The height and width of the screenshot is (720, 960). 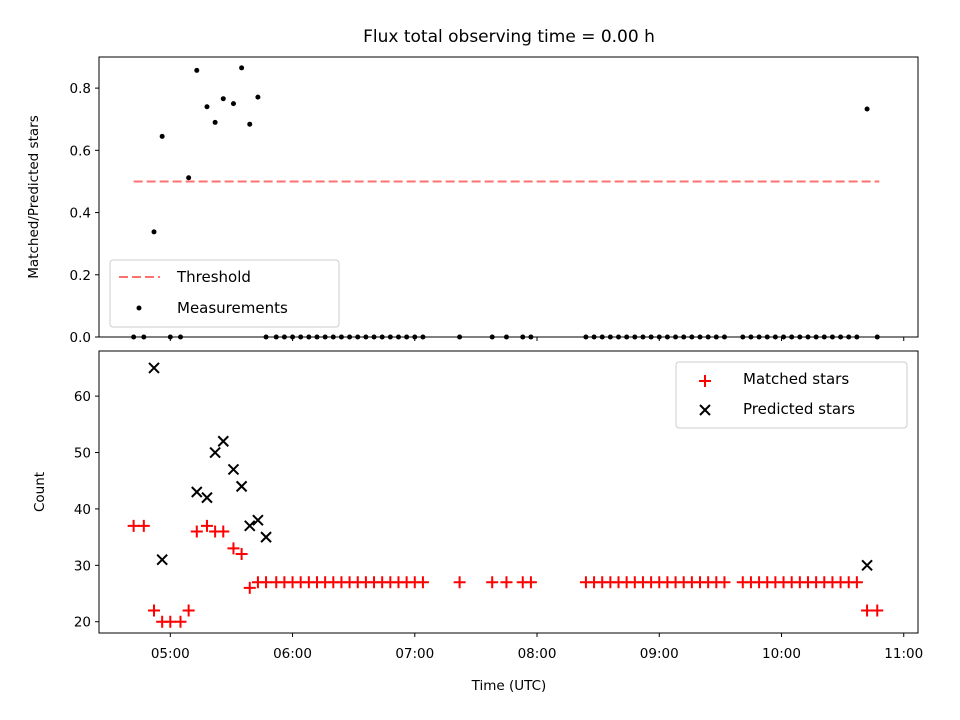 What do you see at coordinates (139, 308) in the screenshot?
I see `legend-measurement-swatch` at bounding box center [139, 308].